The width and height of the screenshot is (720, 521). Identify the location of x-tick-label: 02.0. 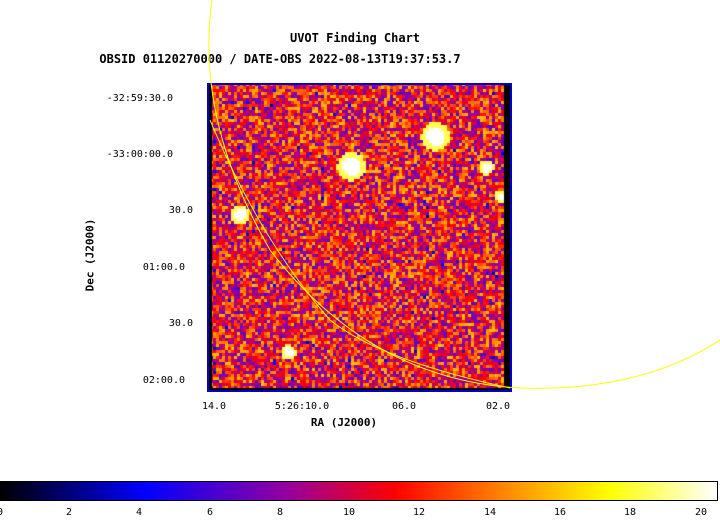
(498, 406).